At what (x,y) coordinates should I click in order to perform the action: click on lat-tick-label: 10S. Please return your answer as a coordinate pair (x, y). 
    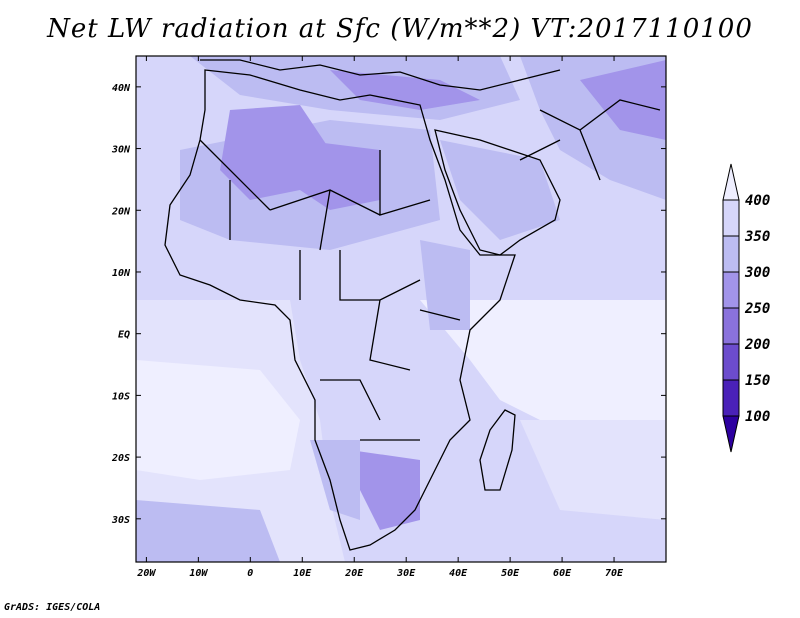
    Looking at the image, I should click on (121, 396).